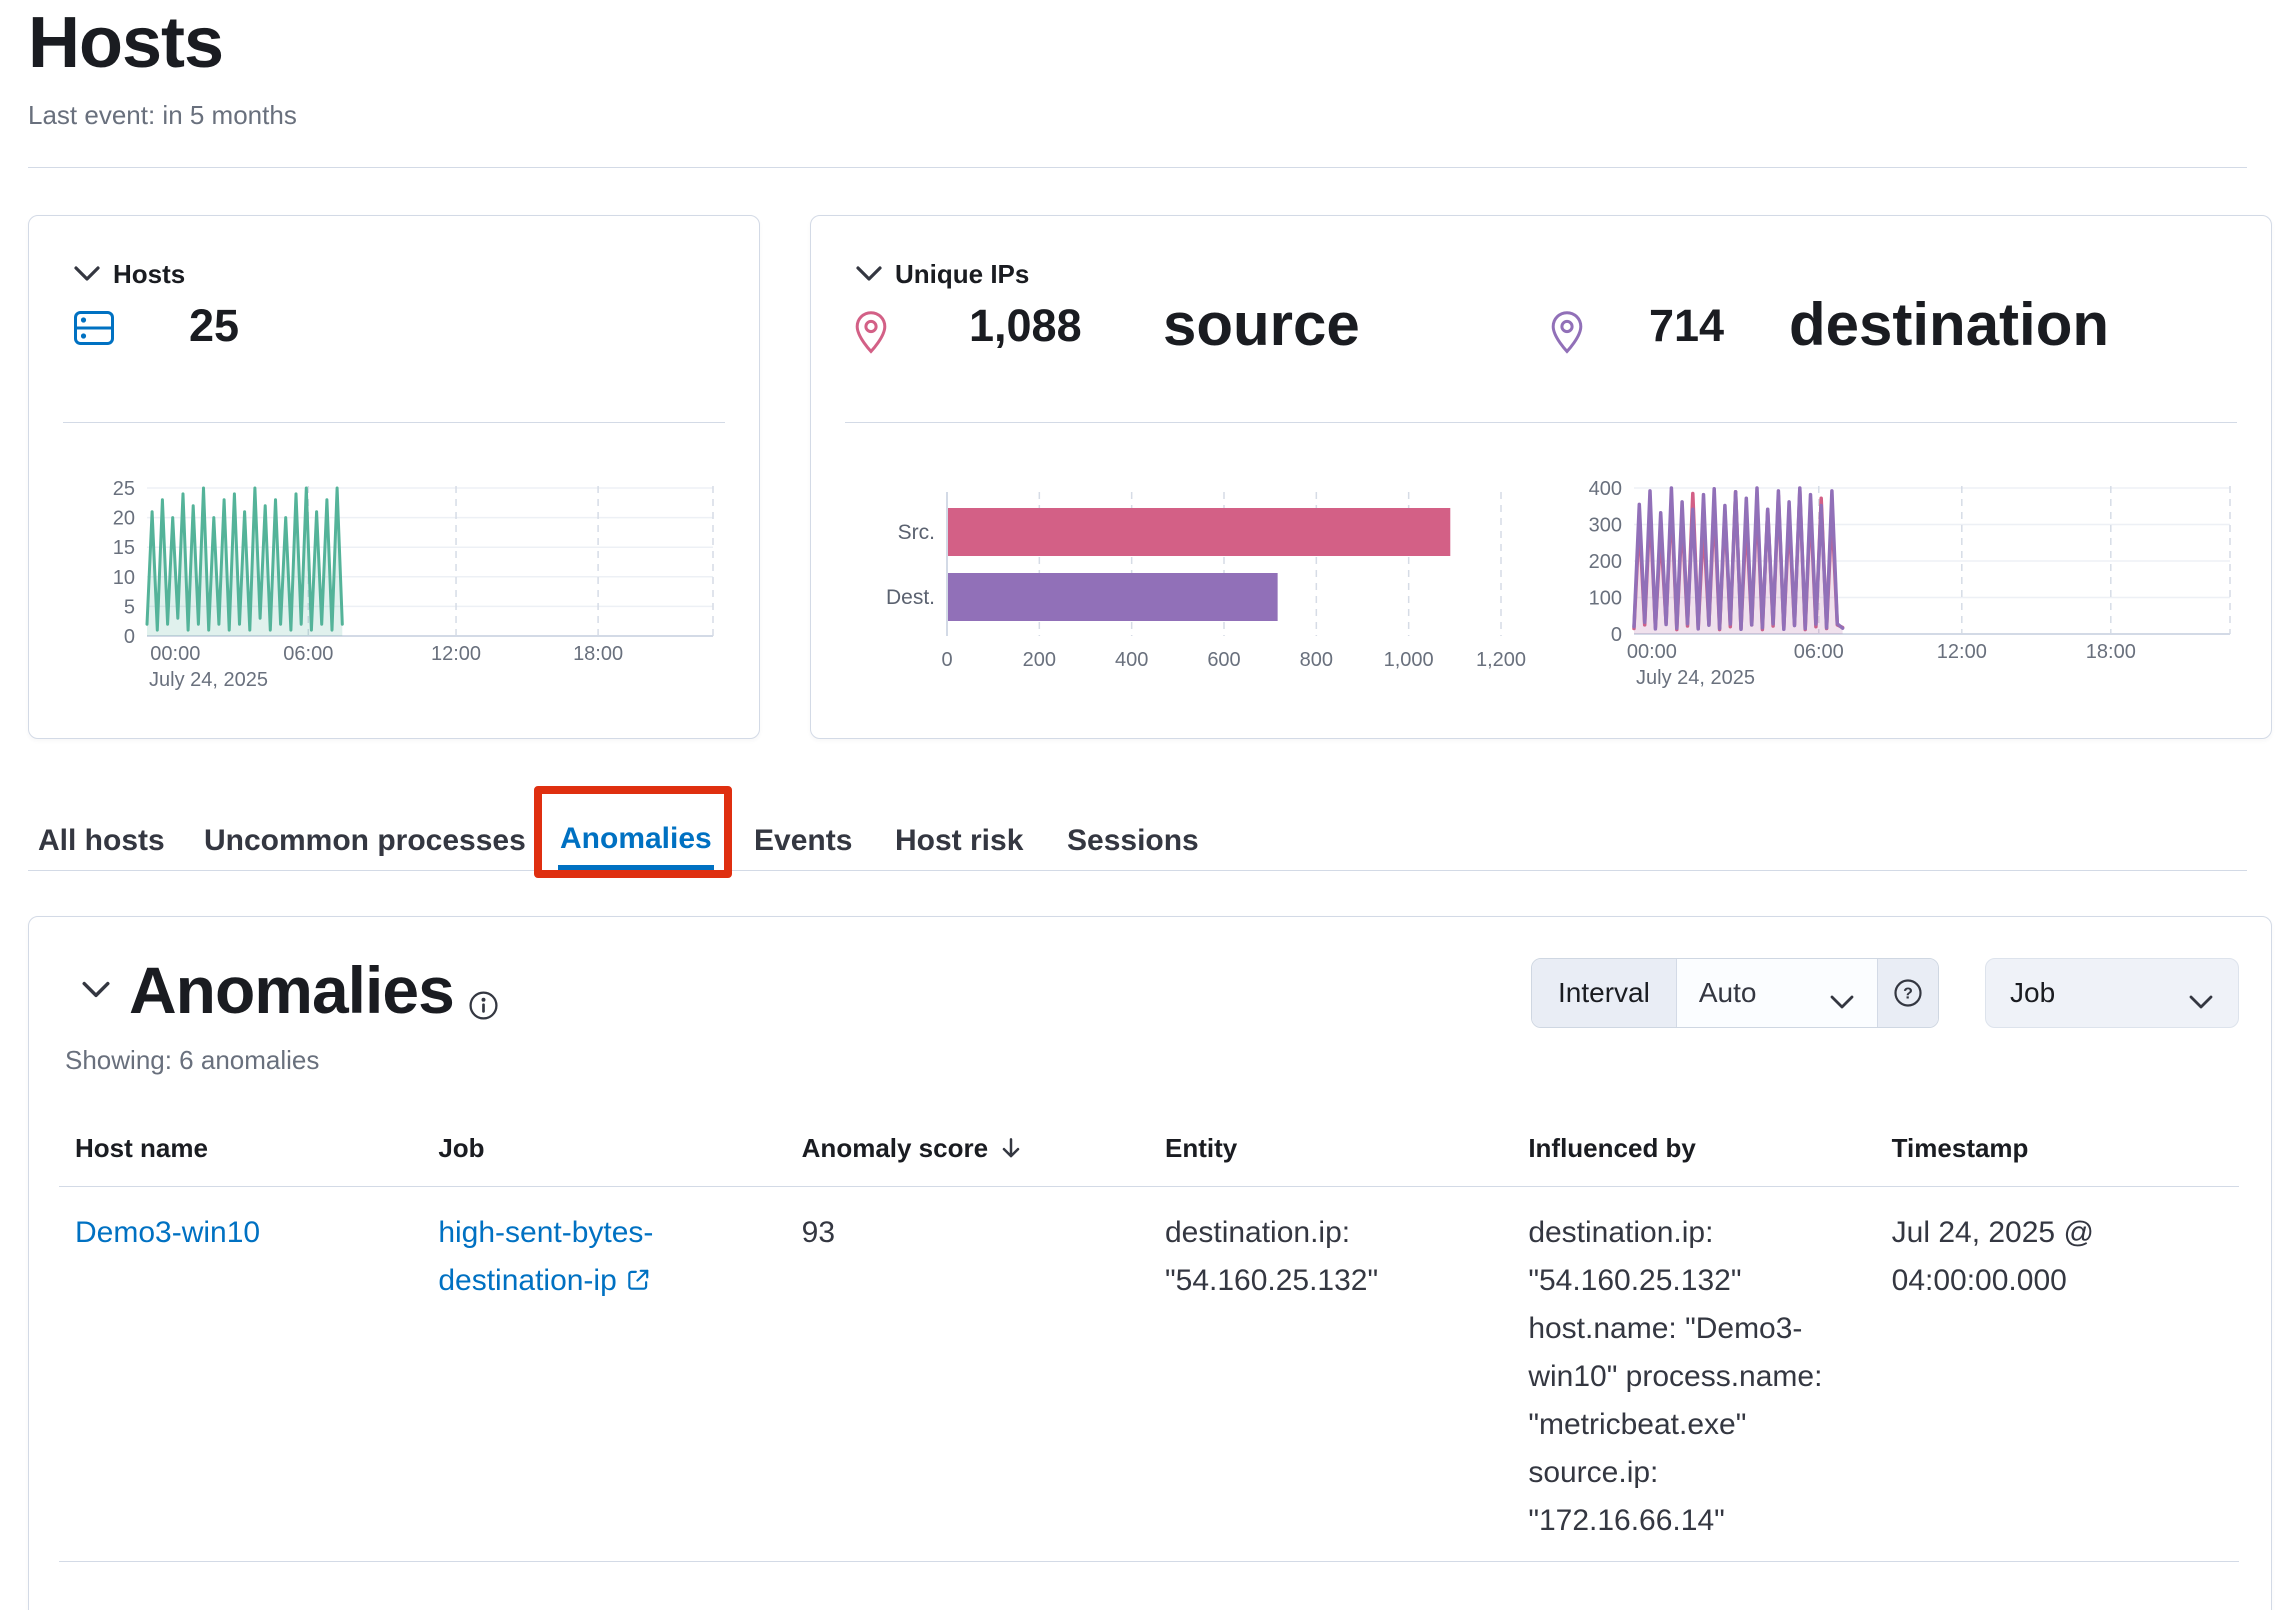 The height and width of the screenshot is (1610, 2276). What do you see at coordinates (241, 1151) in the screenshot?
I see `column-header-host-name: Host name` at bounding box center [241, 1151].